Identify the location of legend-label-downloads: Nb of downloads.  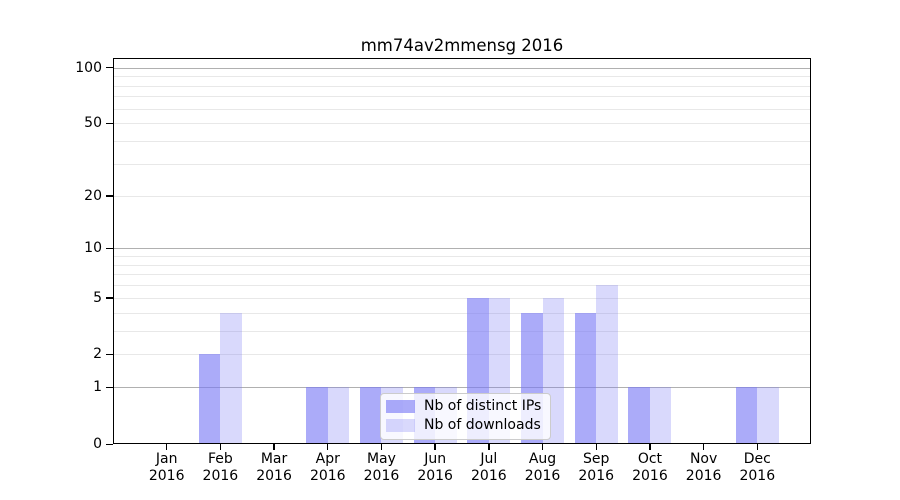
(482, 425).